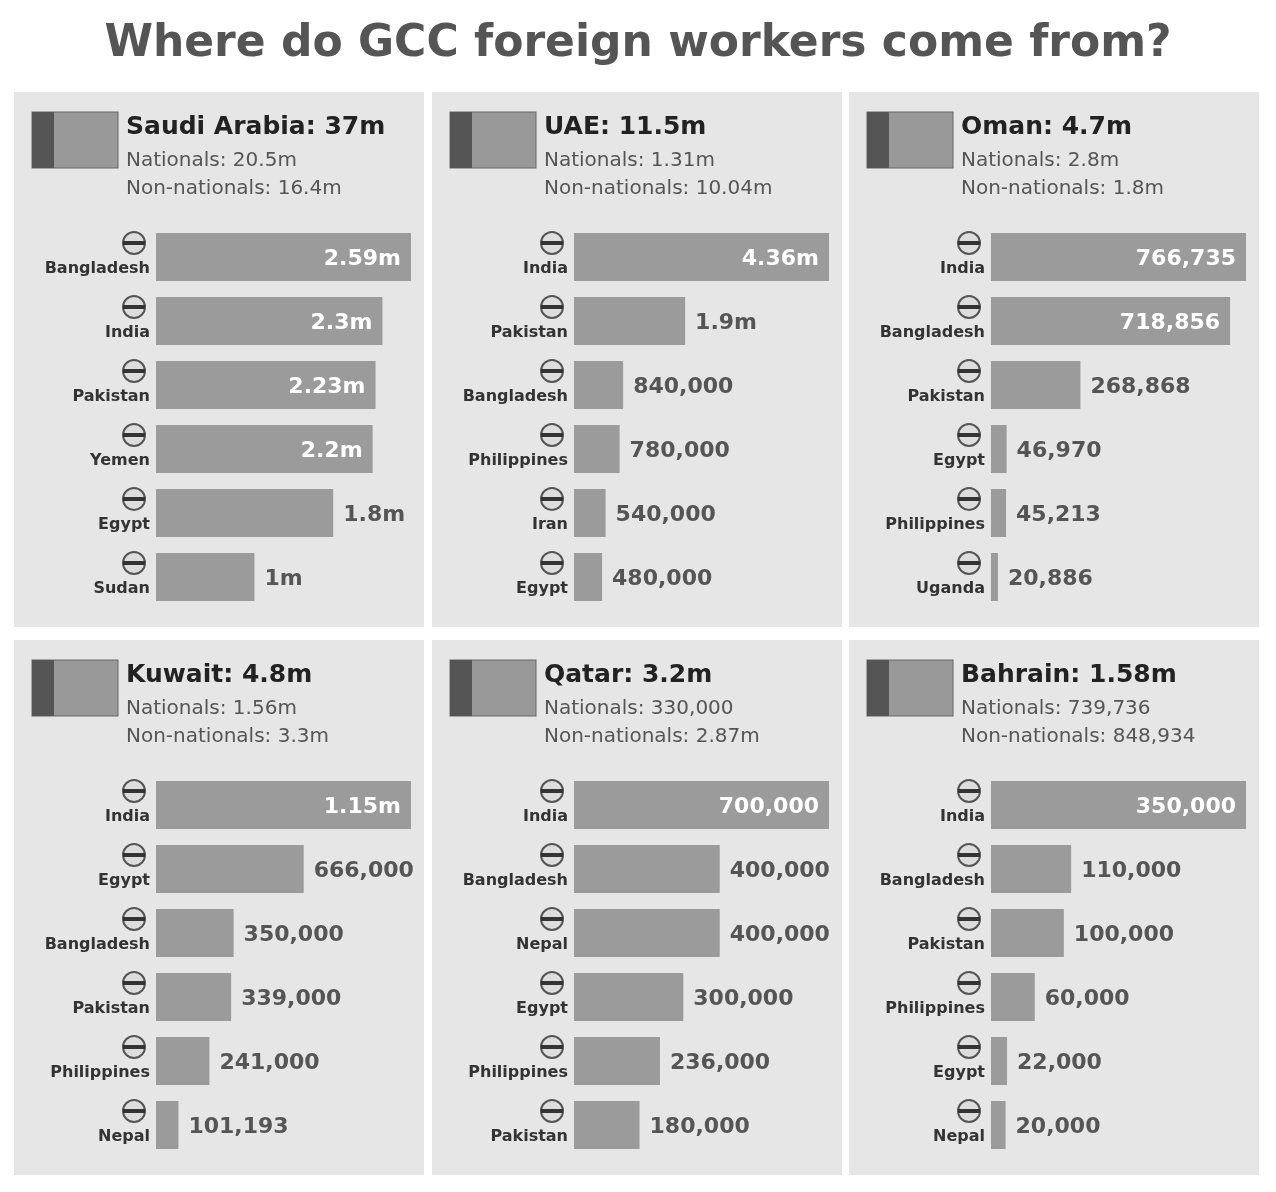 The height and width of the screenshot is (1192, 1276). What do you see at coordinates (638, 40) in the screenshot?
I see `text: Where do GCC foreign workers come from?` at bounding box center [638, 40].